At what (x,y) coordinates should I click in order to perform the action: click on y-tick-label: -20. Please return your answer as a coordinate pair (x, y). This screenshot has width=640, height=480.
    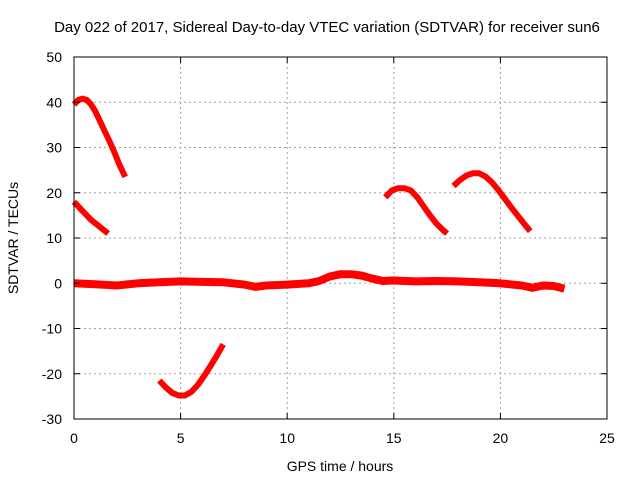
    Looking at the image, I should click on (52, 374).